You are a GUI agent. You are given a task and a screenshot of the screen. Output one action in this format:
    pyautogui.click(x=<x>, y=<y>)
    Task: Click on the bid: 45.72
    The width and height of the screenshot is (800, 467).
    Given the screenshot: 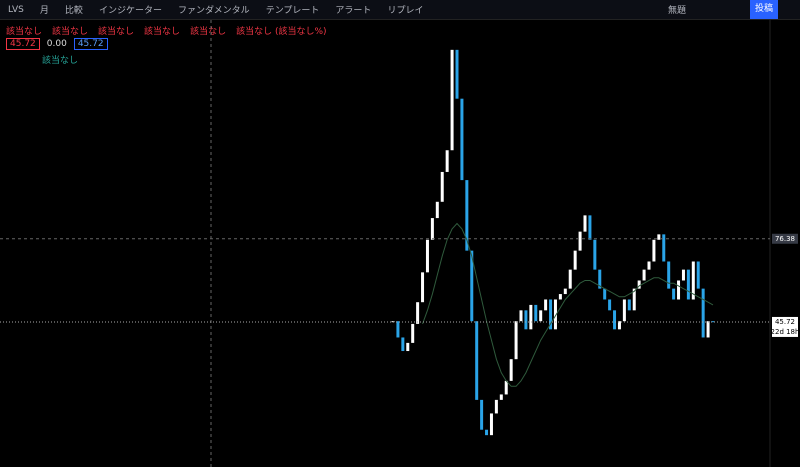 What is the action you would take?
    pyautogui.click(x=23, y=44)
    